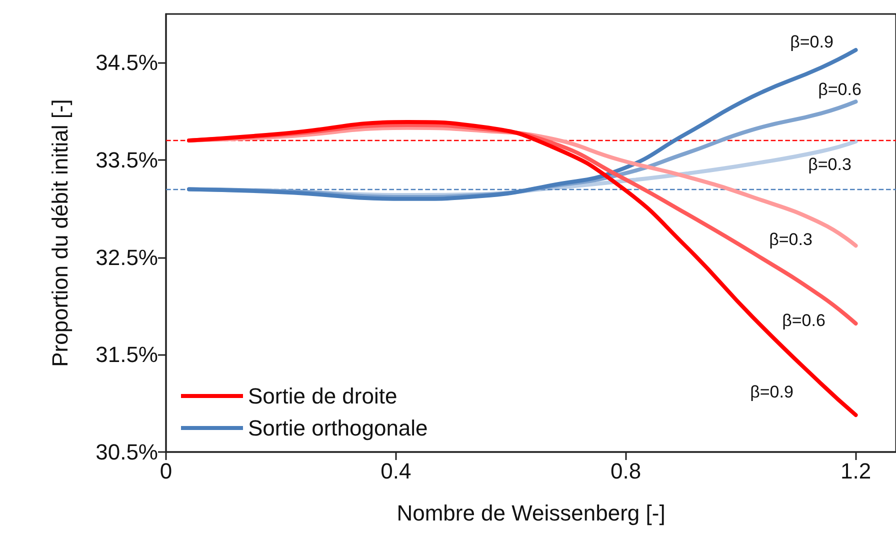 The width and height of the screenshot is (896, 554). I want to click on legend-label: Sortie orthogonale, so click(338, 428).